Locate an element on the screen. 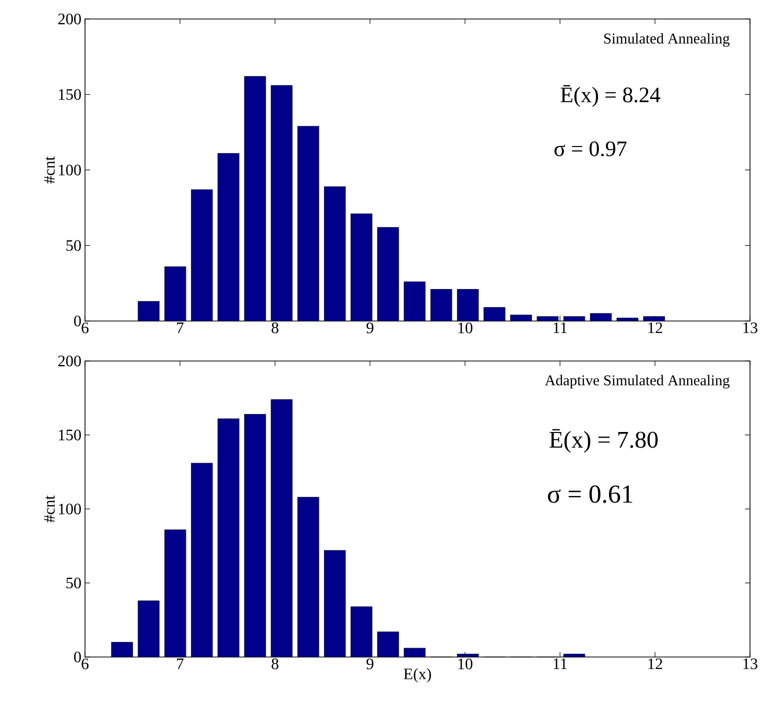 The image size is (763, 717). x-axis-title: E(x) is located at coordinates (417, 675).